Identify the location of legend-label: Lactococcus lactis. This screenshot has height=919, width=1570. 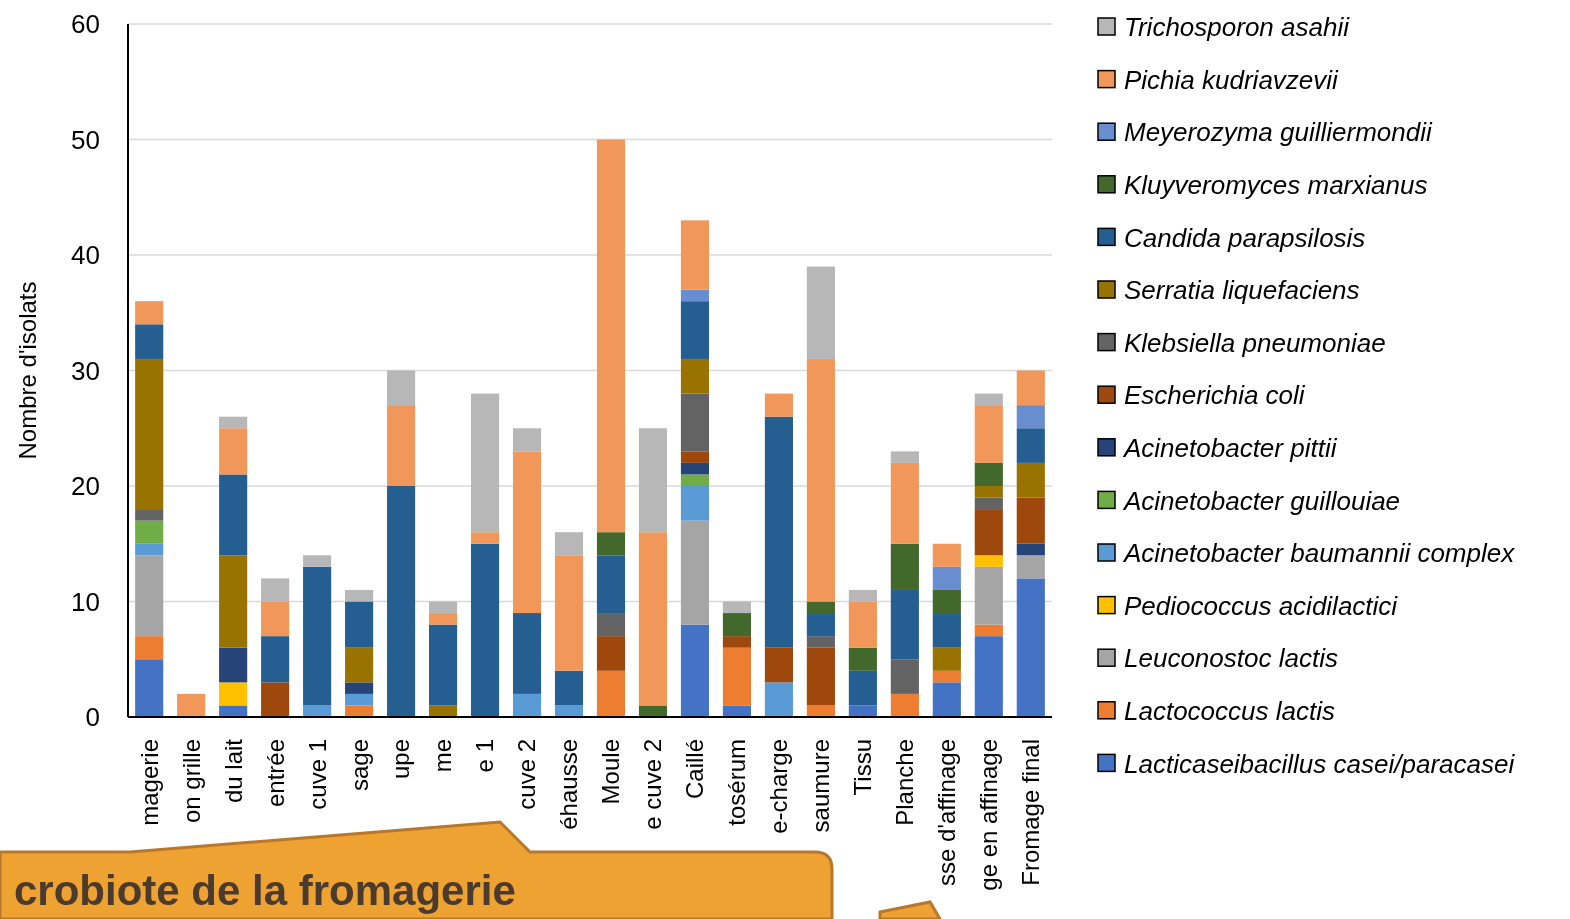
(1229, 710).